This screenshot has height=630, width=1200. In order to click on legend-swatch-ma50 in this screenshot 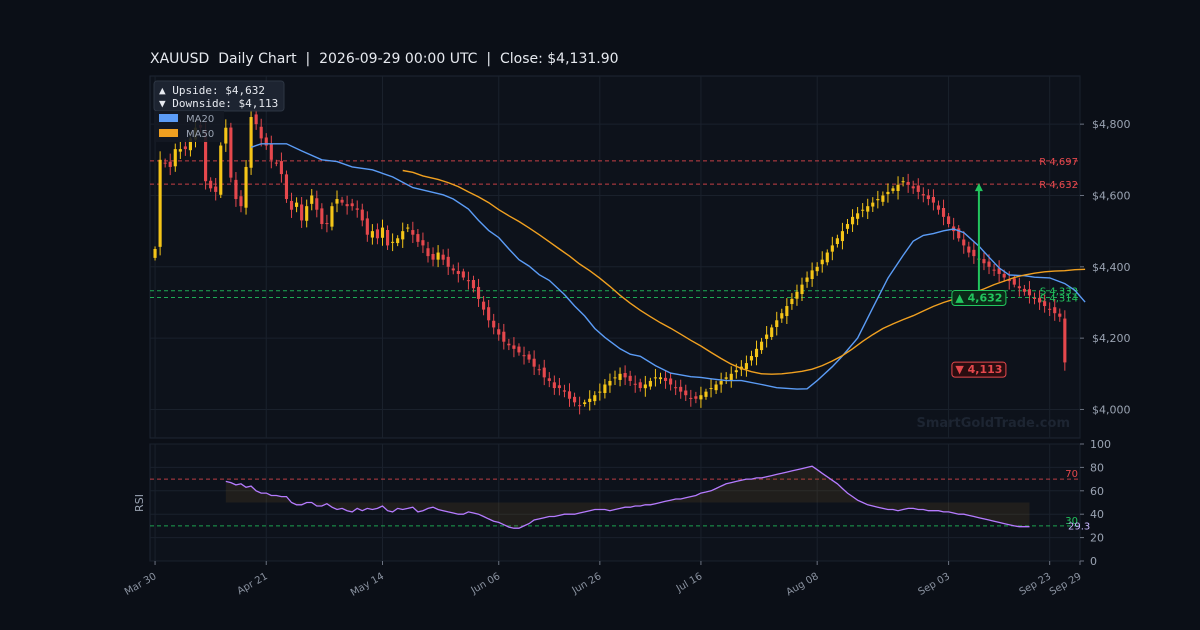, I will do `click(168, 133)`.